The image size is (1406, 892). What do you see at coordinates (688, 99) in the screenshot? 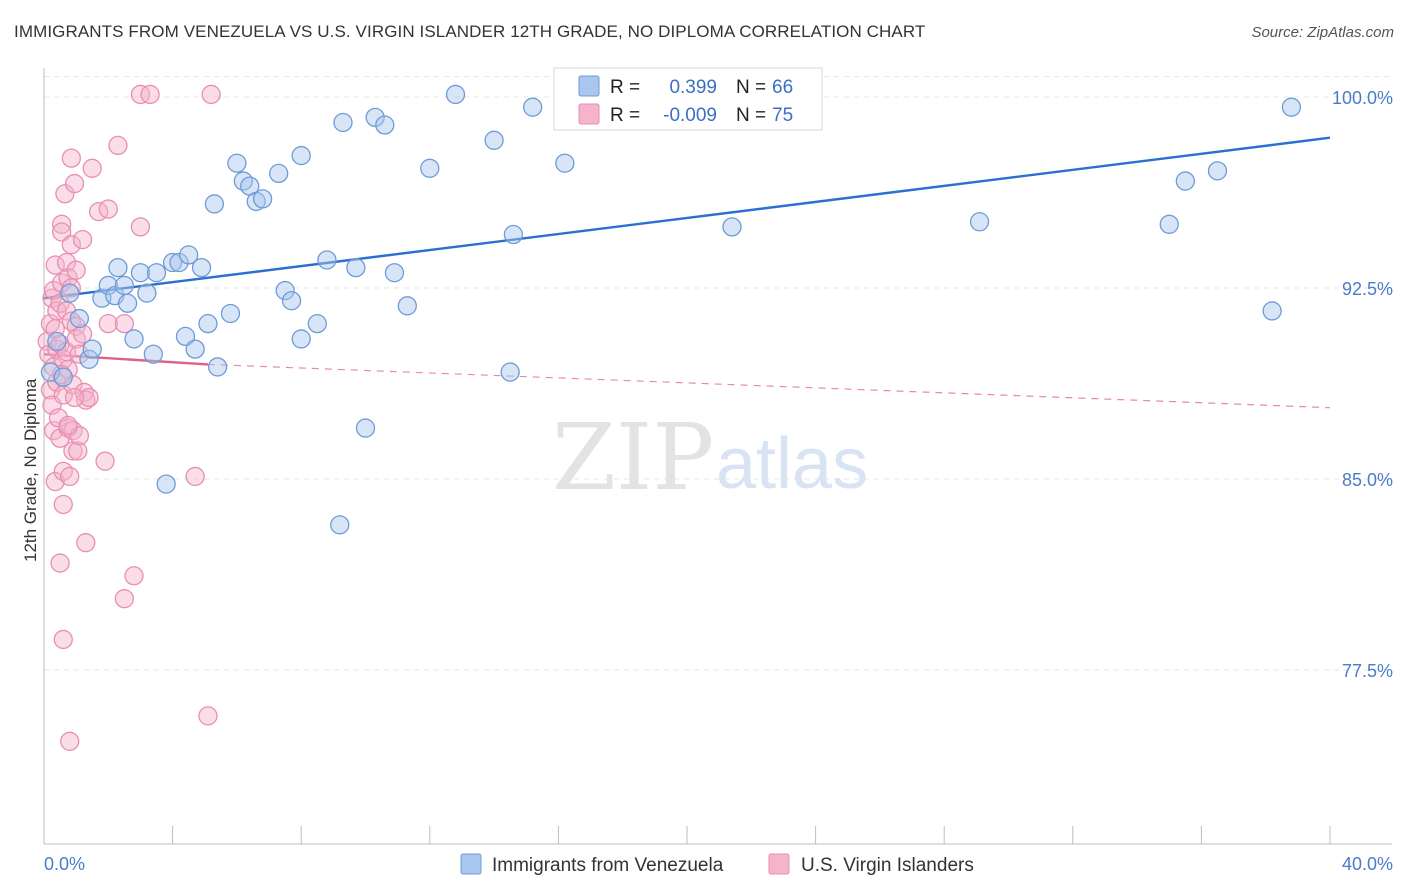
I see `stats-legend: R = 0.399 N = 66 R = -0.009 N = 75` at bounding box center [688, 99].